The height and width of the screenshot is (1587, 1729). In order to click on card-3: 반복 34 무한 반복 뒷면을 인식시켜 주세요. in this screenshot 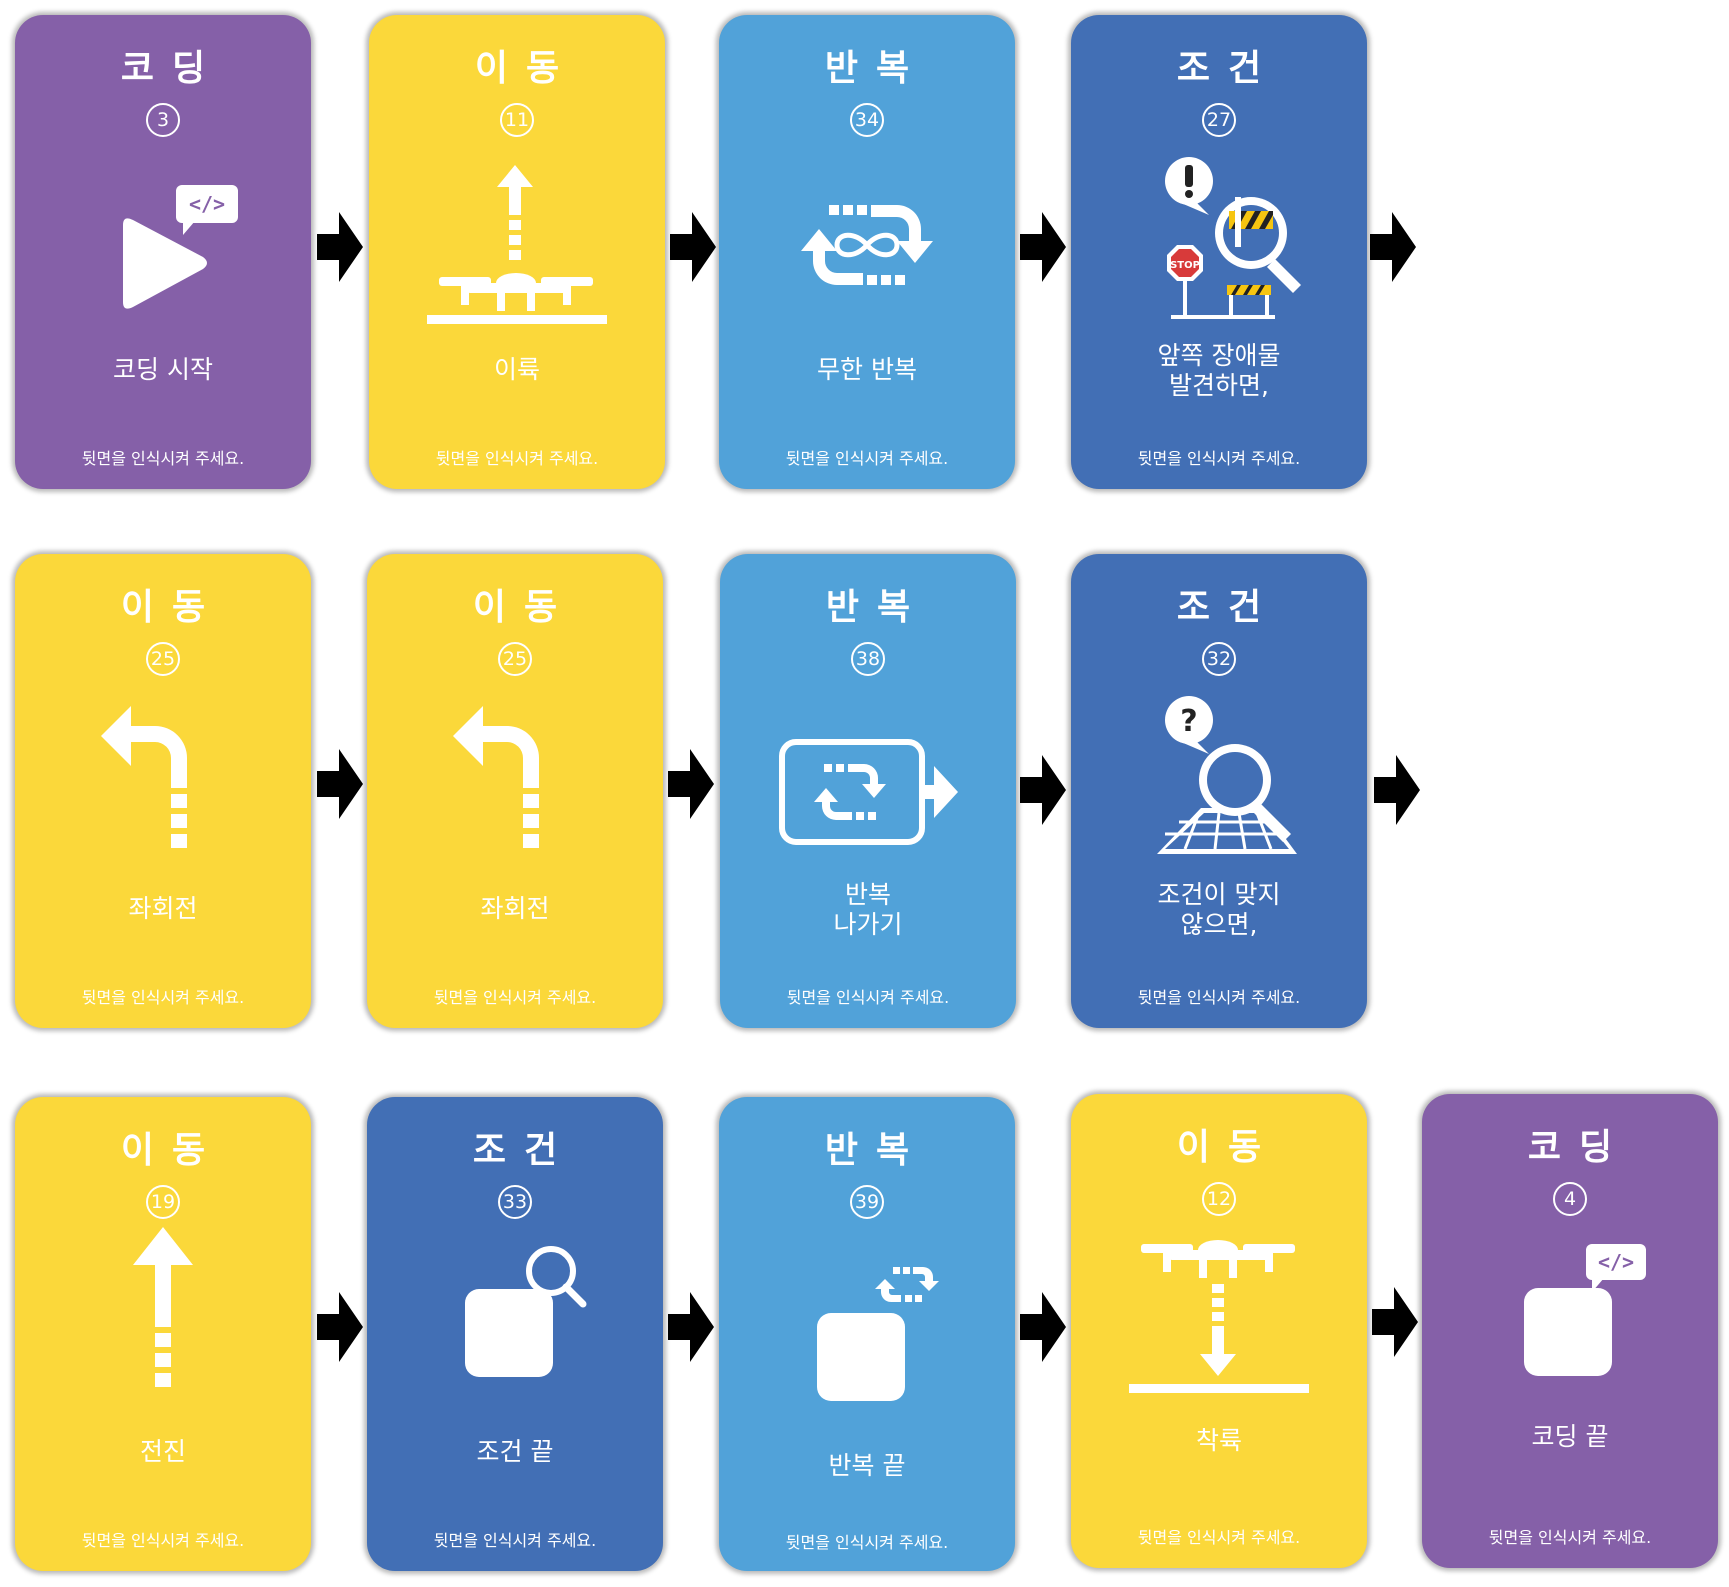, I will do `click(867, 252)`.